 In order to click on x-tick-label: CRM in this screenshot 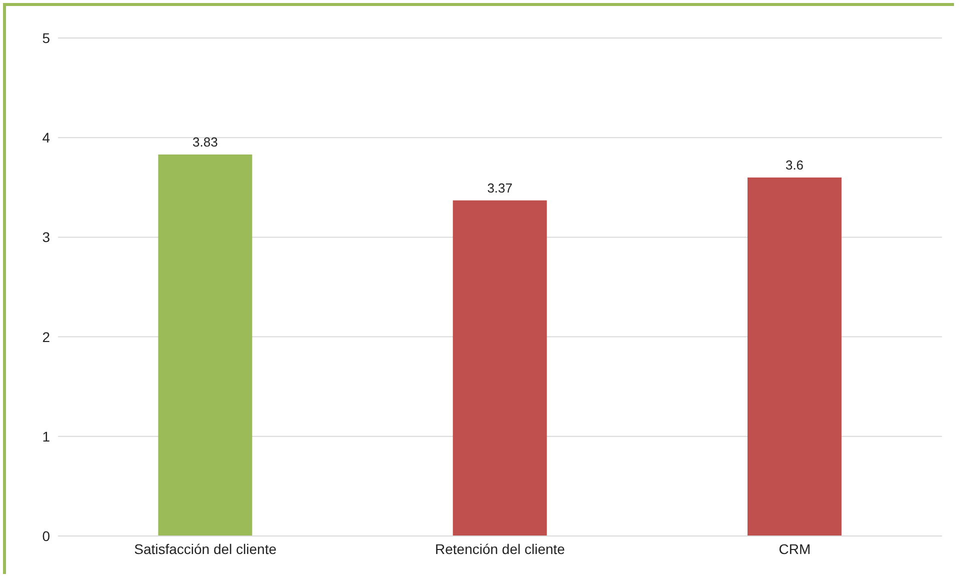, I will do `click(794, 548)`.